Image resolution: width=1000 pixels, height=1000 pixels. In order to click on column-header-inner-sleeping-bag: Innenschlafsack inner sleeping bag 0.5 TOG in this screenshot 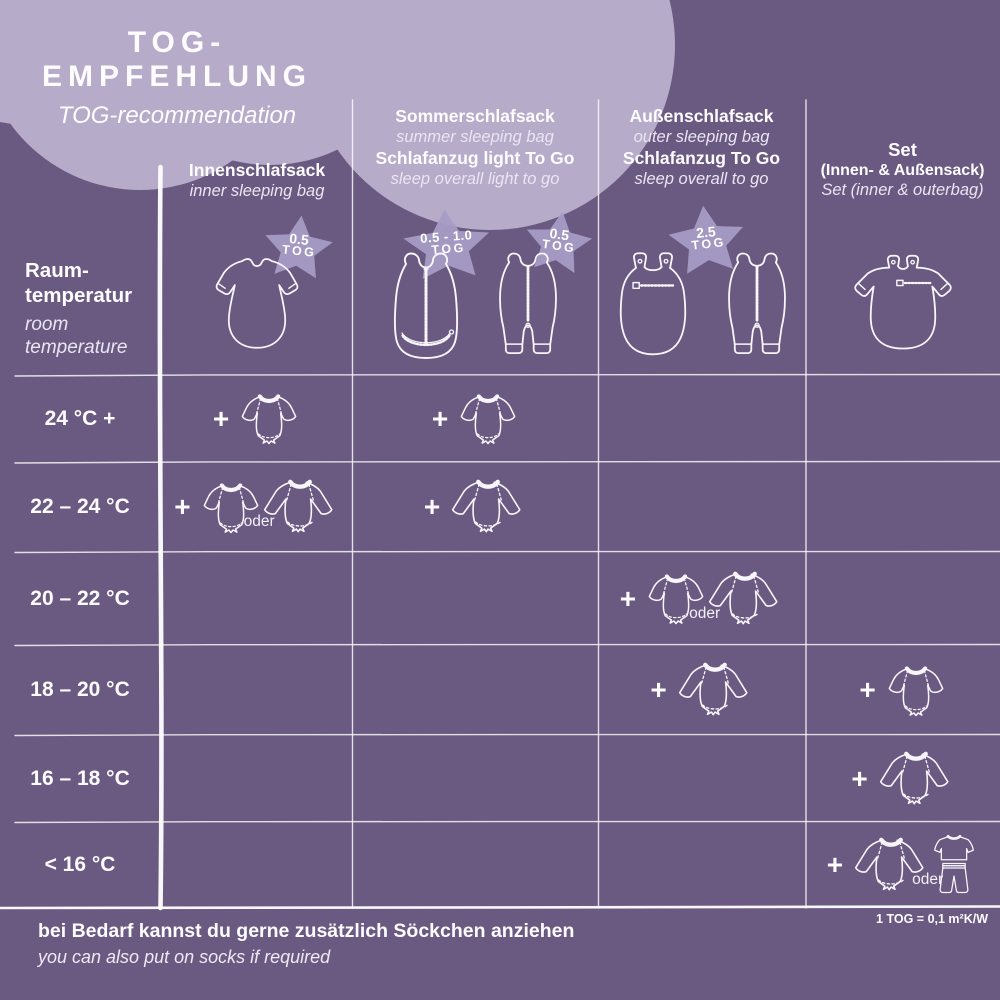, I will do `click(257, 187)`.